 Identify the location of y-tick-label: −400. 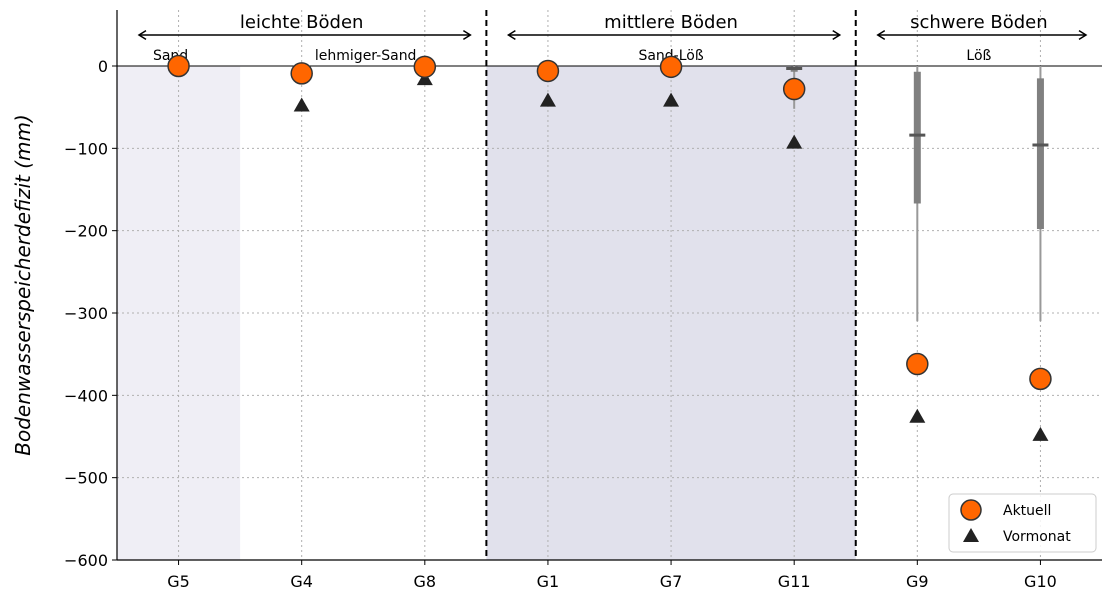
(86, 395).